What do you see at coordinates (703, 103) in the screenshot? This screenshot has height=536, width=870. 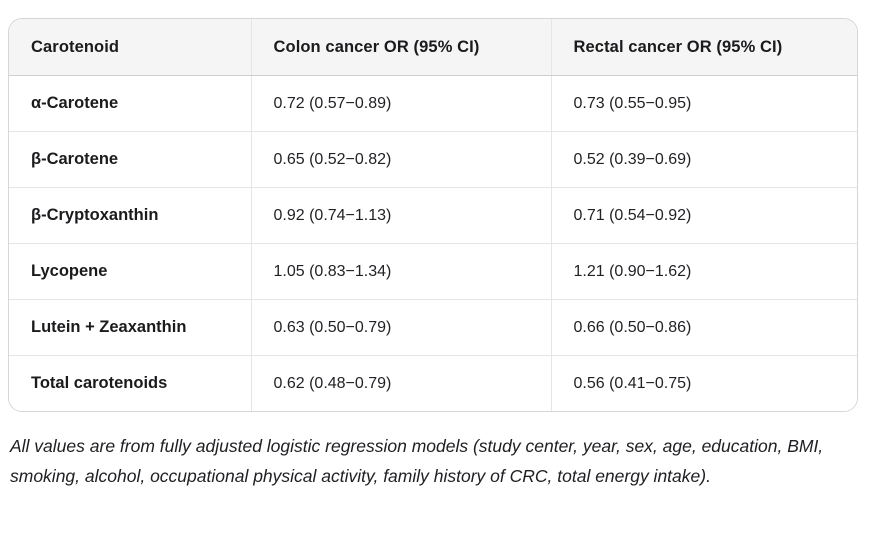 I see `rectal-or-cell: 0.73 (0.55−0.95)` at bounding box center [703, 103].